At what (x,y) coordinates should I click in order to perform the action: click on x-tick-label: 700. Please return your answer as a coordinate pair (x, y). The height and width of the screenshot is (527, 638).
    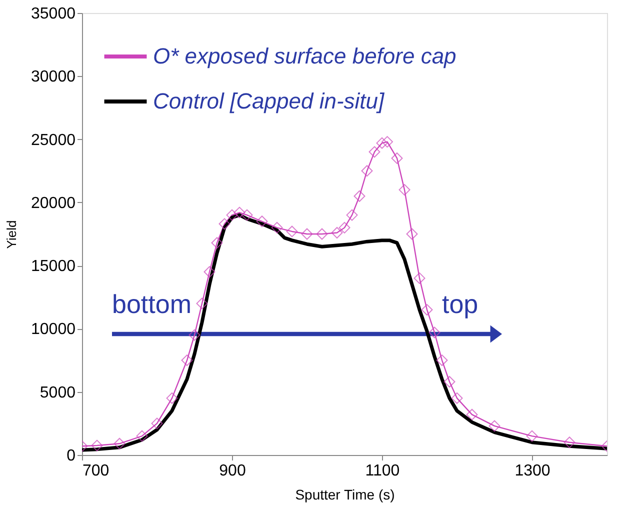
    Looking at the image, I should click on (96, 471).